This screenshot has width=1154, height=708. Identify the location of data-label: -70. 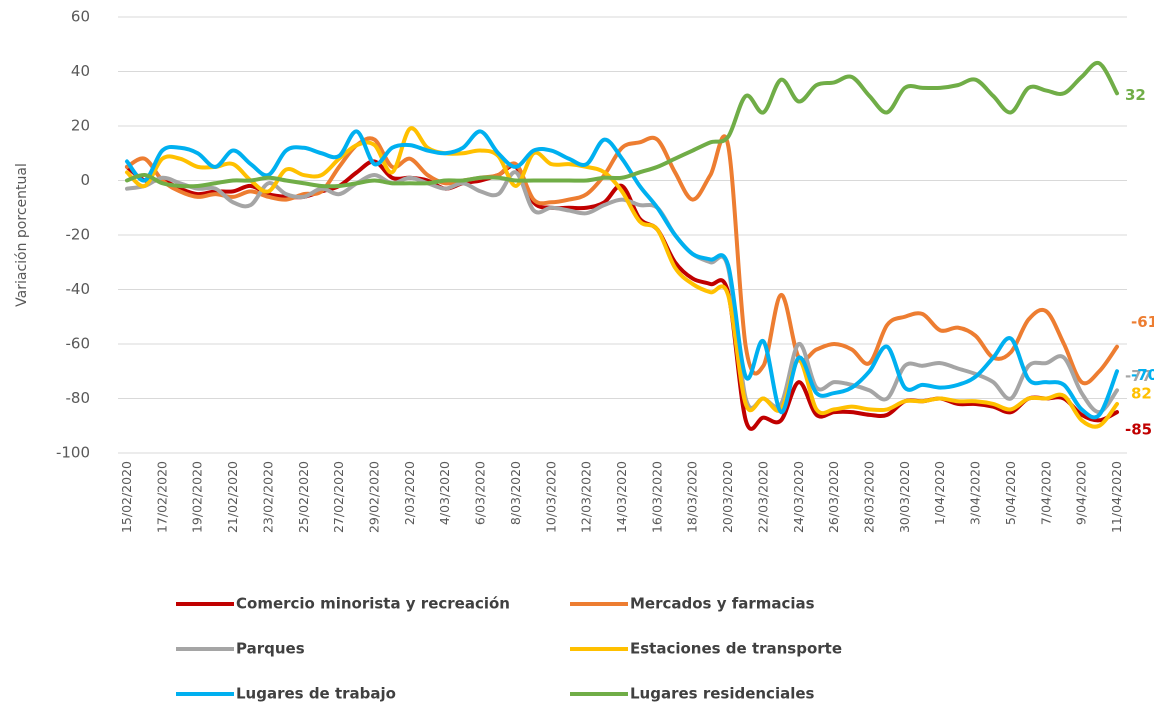
(1142, 375).